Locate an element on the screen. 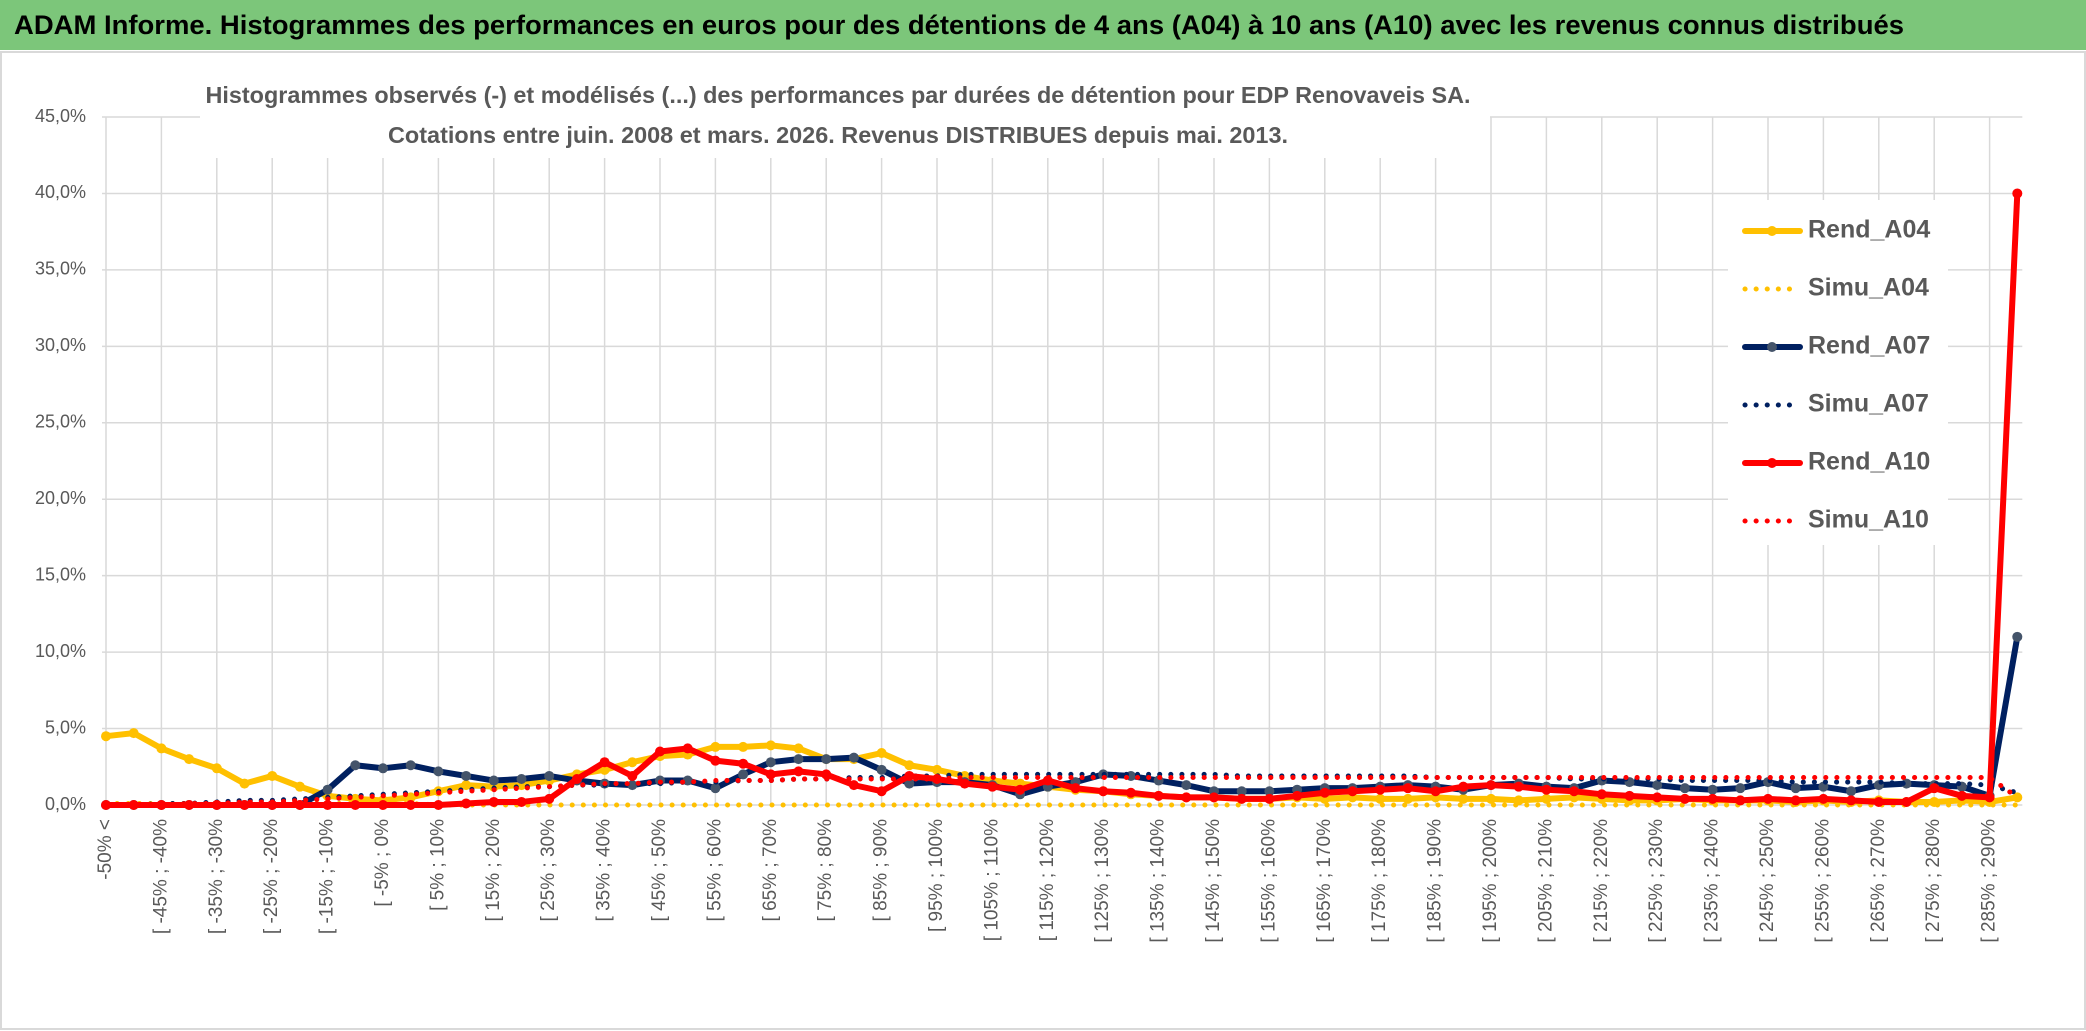 This screenshot has height=1031, width=2086. x-tick-label: [ 25% ; 30% is located at coordinates (548, 870).